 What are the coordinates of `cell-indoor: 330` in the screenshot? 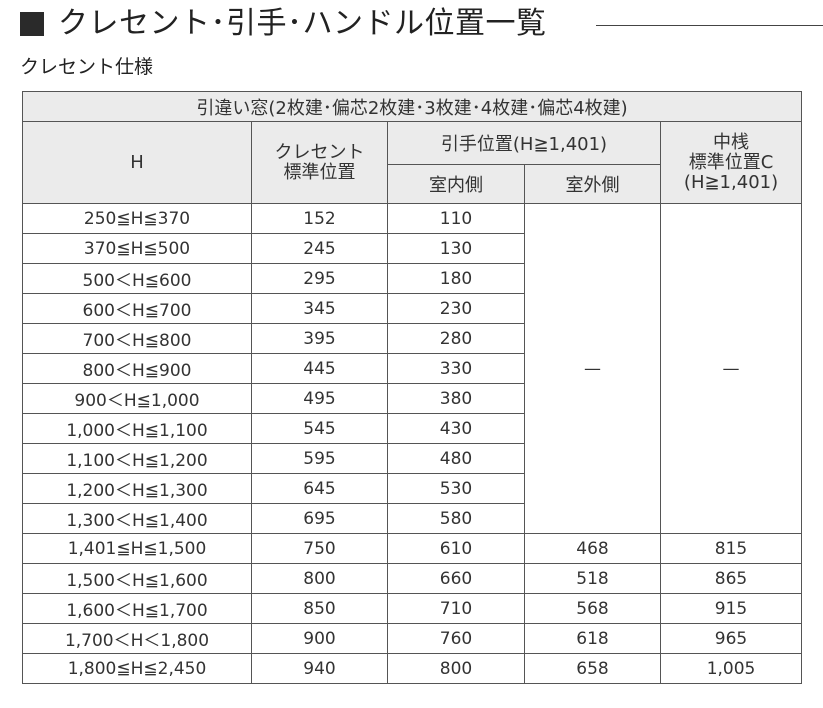 It's located at (456, 368).